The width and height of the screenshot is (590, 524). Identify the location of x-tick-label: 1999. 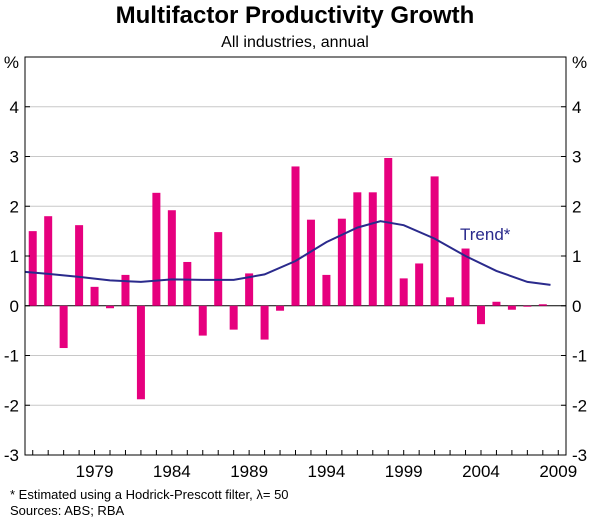
(404, 471).